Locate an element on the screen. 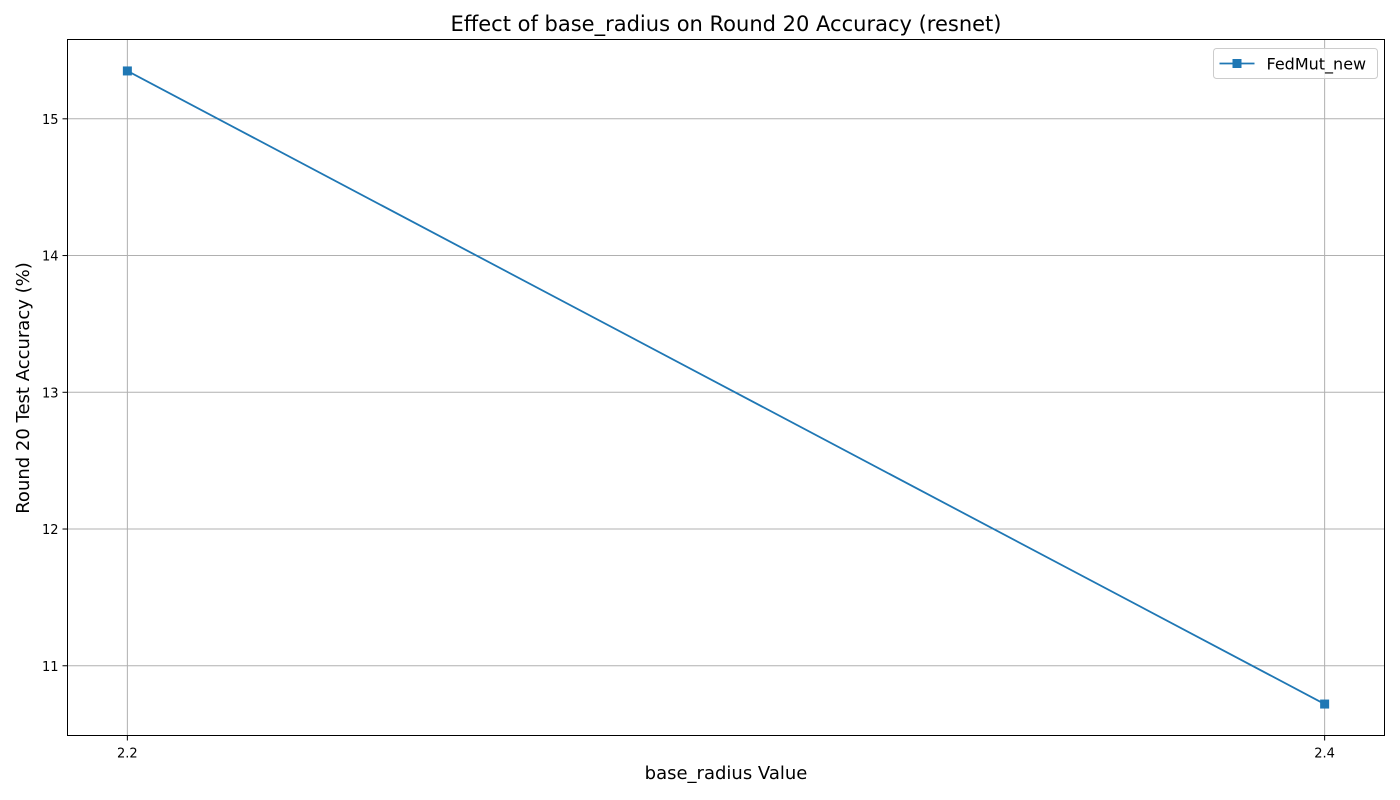 The height and width of the screenshot is (800, 1400). y-axis: 11 12 13 14 15 is located at coordinates (55, 394).